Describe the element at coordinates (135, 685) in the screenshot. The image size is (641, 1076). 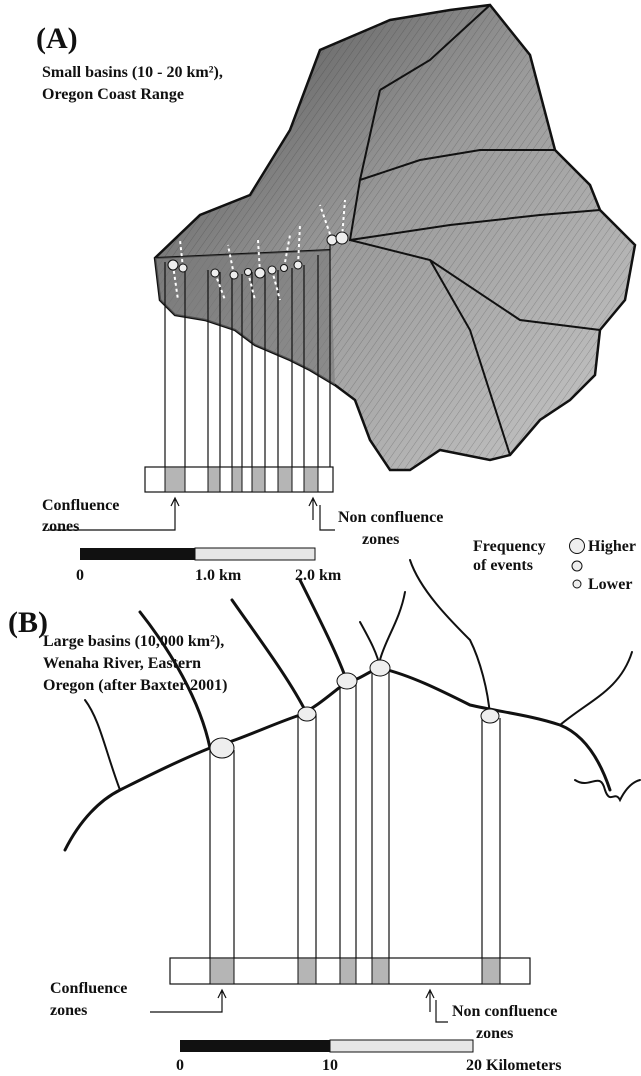
I see `caption: Oregon (after Baxter 2001)` at that location.